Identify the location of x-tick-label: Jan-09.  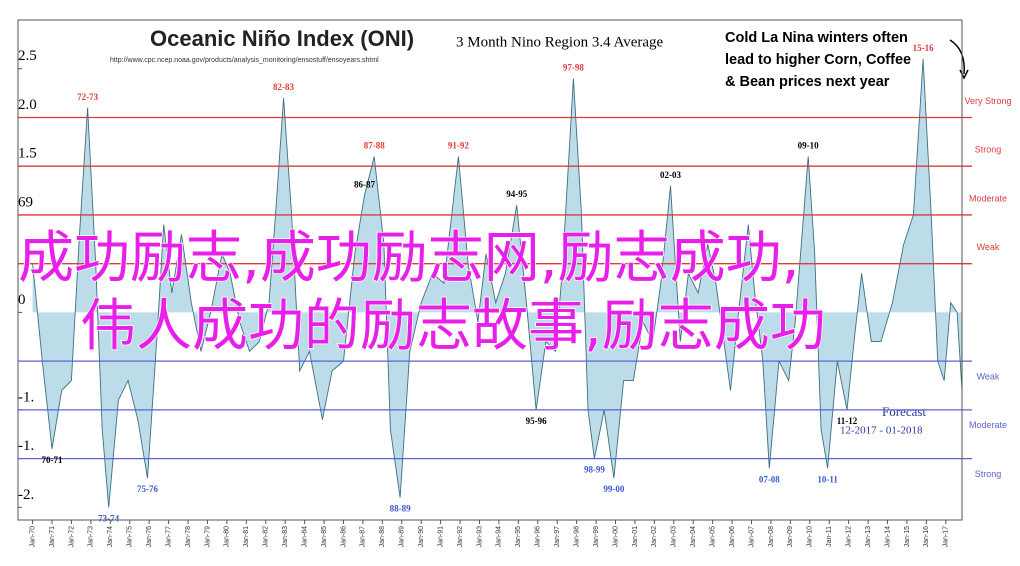
(790, 537).